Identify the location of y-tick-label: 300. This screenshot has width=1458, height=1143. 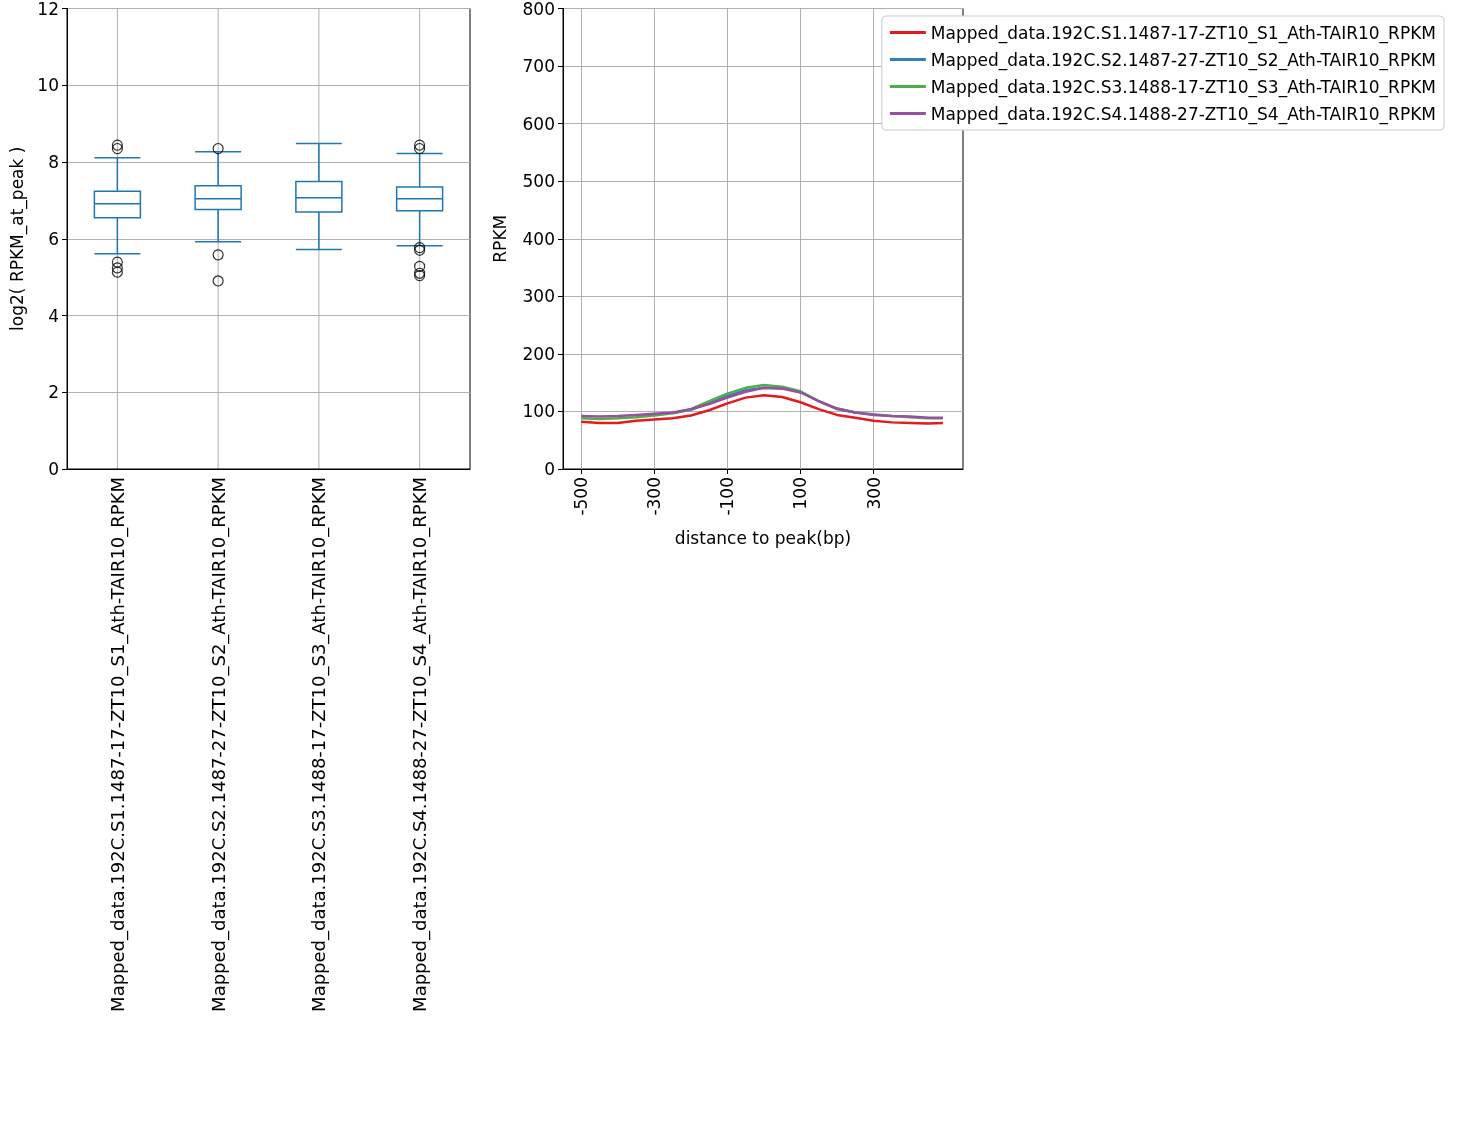
(538, 296).